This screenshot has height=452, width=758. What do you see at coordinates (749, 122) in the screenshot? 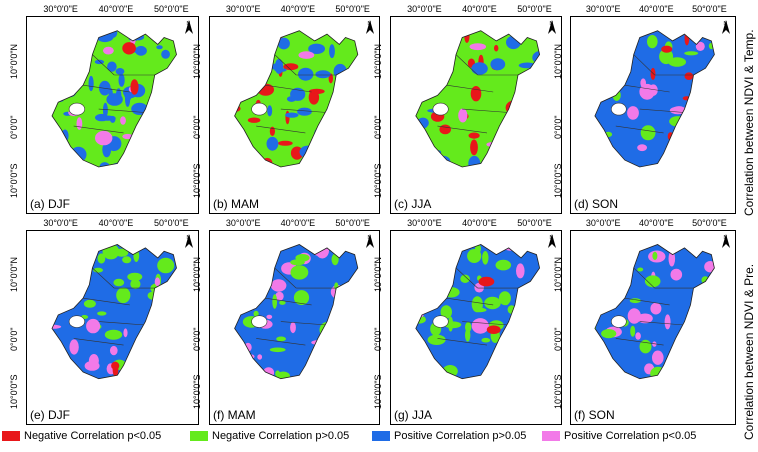
I see `row1-side-title: Correlation between NDVI & Temp.` at bounding box center [749, 122].